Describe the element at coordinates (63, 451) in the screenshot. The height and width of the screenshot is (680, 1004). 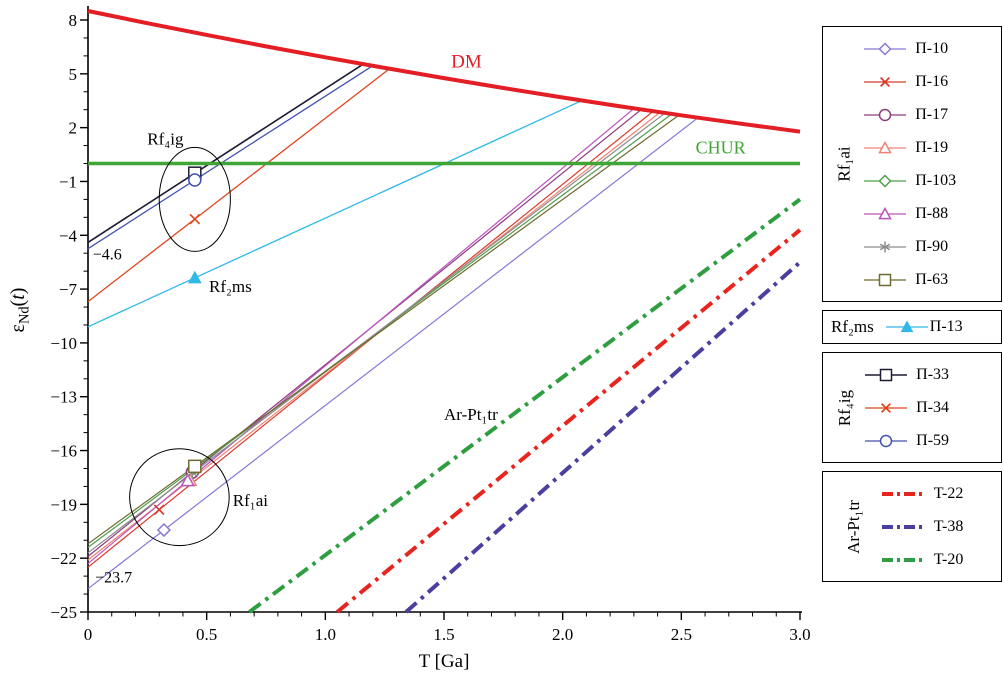
I see `y-tick-label: −16` at that location.